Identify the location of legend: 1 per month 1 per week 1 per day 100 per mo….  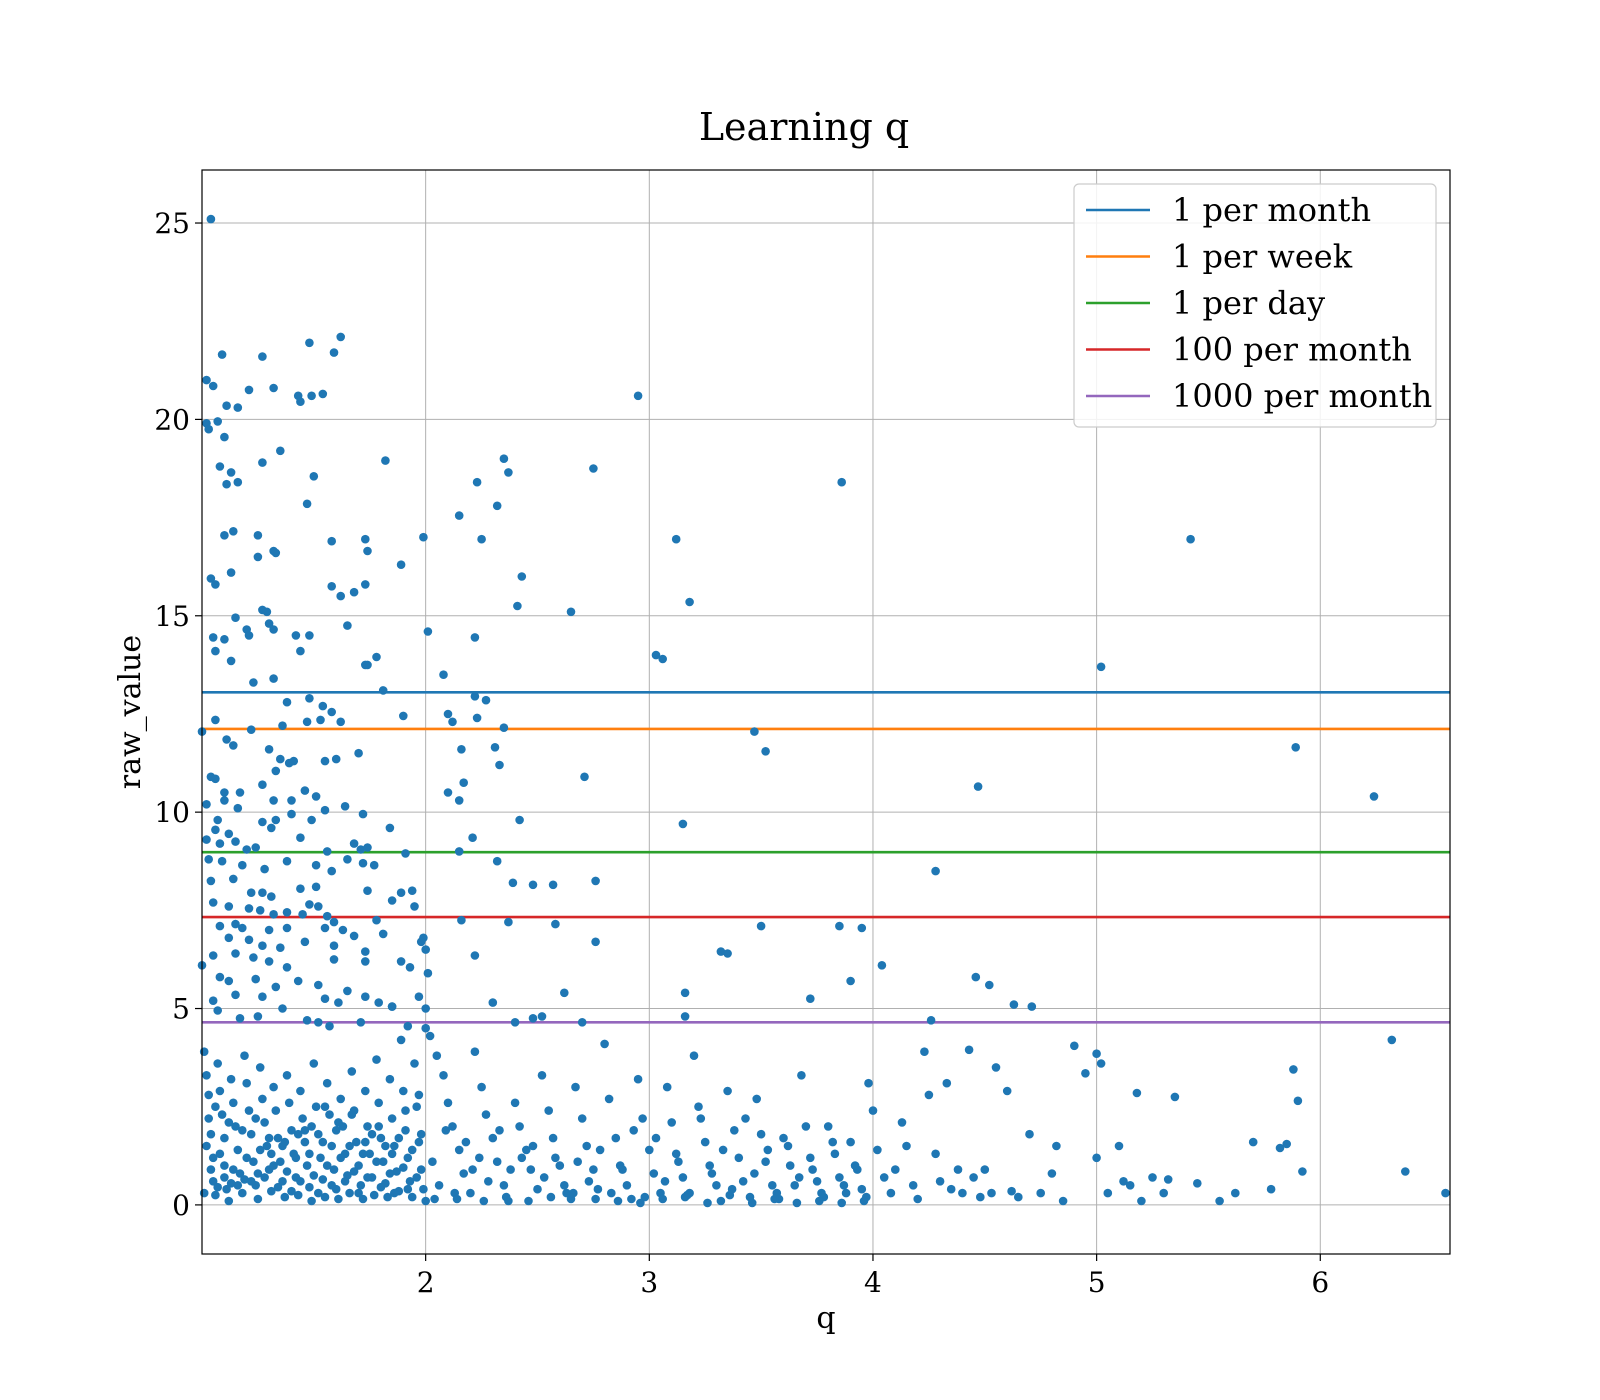
(1255, 305).